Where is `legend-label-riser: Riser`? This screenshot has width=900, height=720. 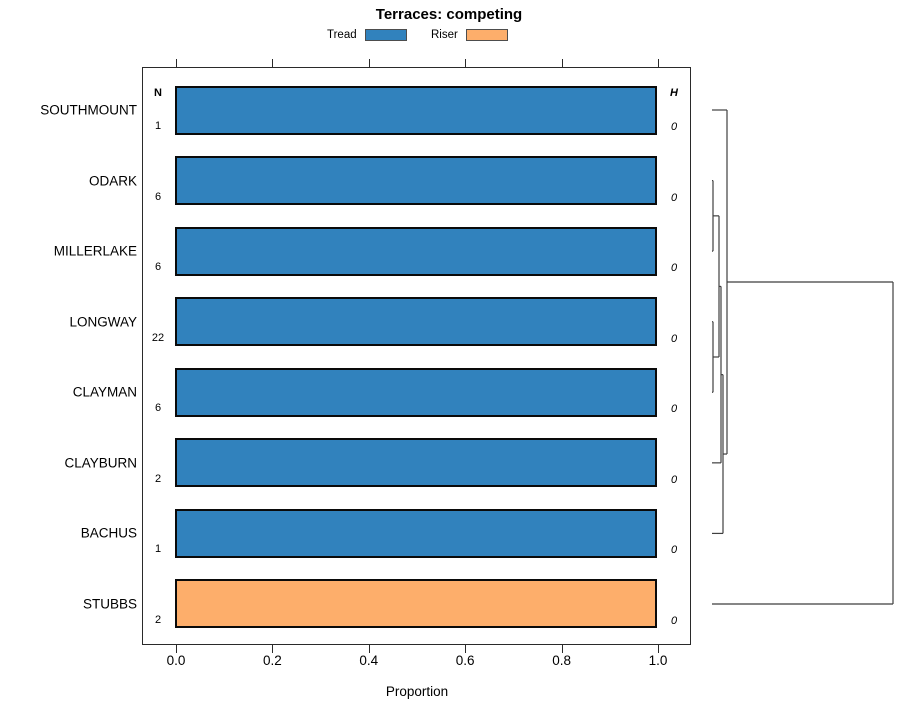 legend-label-riser: Riser is located at coordinates (444, 34).